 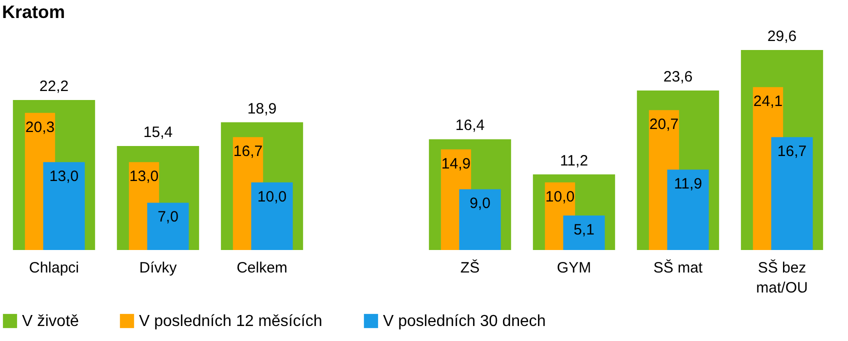 What do you see at coordinates (470, 267) in the screenshot?
I see `x-tick-label: ZŠ` at bounding box center [470, 267].